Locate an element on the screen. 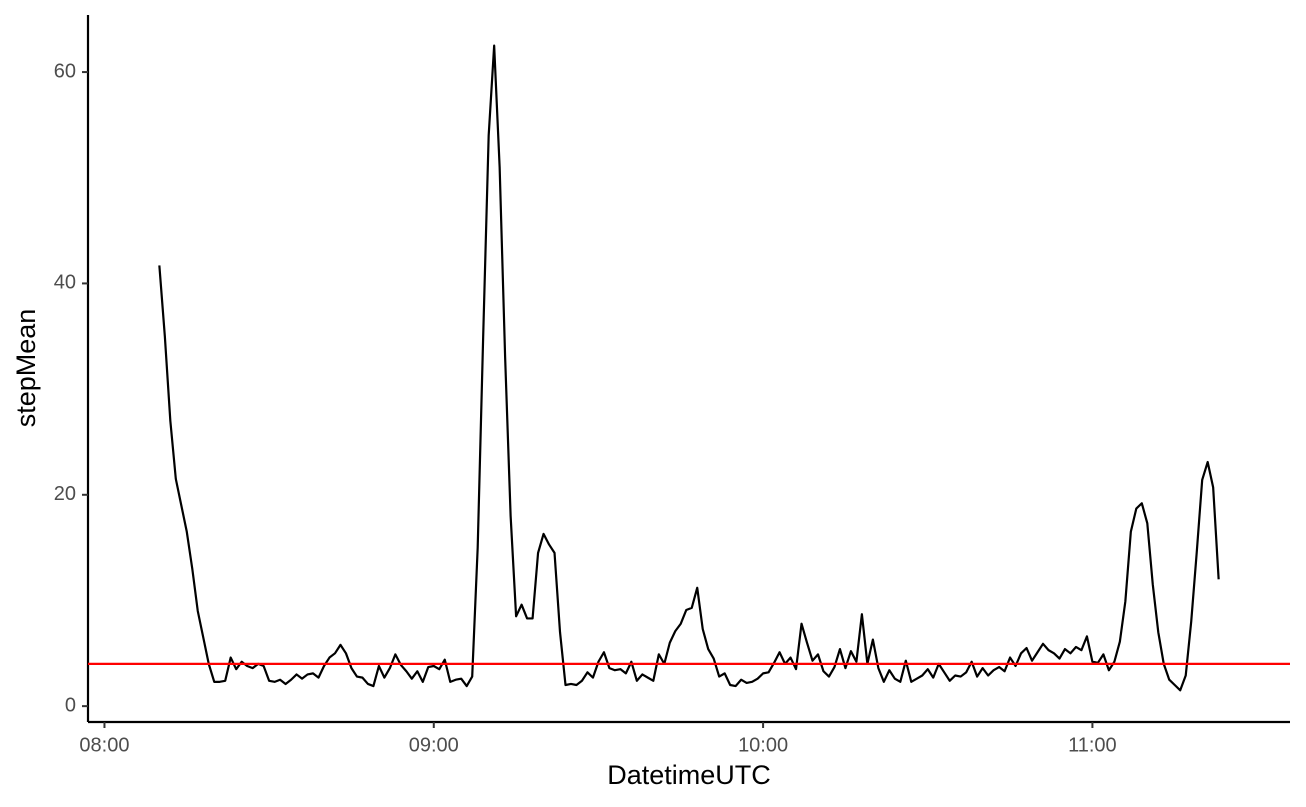  x-tick-label: 08:00 is located at coordinates (104, 745).